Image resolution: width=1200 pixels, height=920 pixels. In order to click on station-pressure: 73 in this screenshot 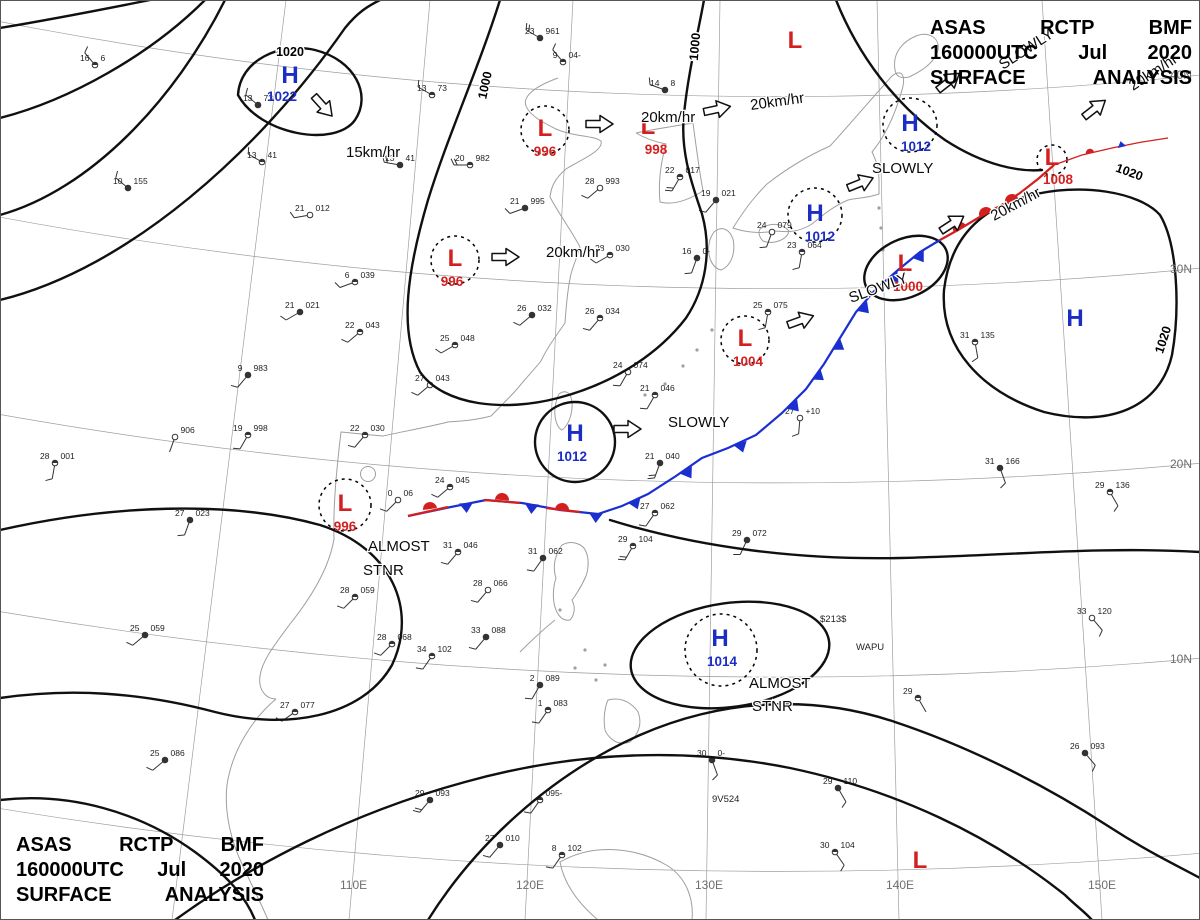, I will do `click(443, 88)`.